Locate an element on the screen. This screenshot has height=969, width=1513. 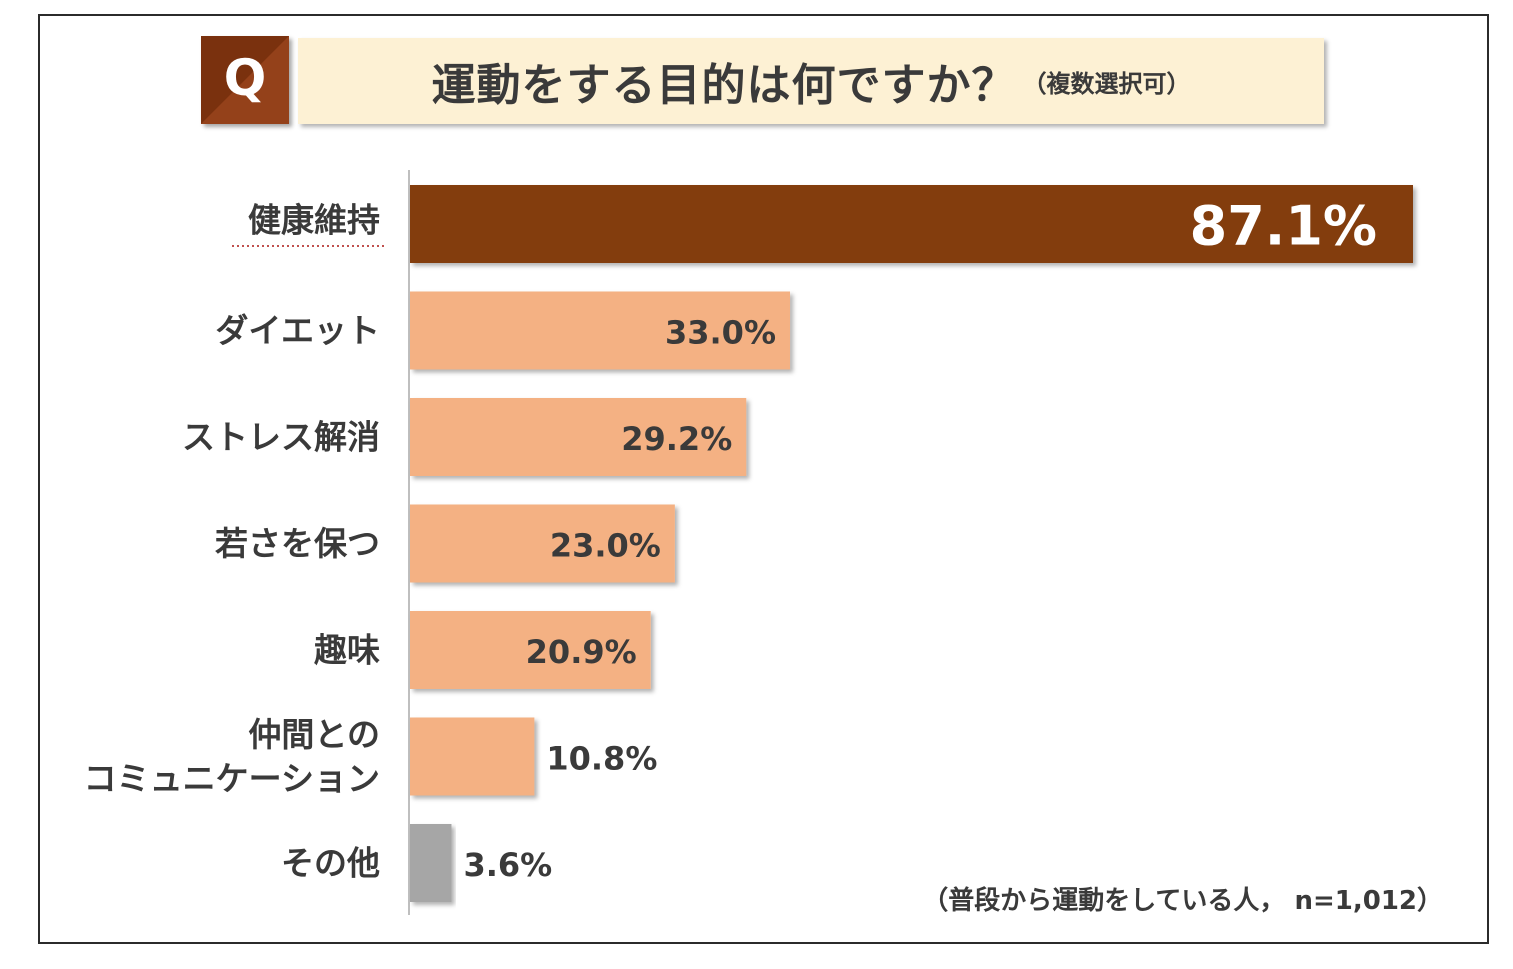
question-badge-letter: Q is located at coordinates (245, 78).